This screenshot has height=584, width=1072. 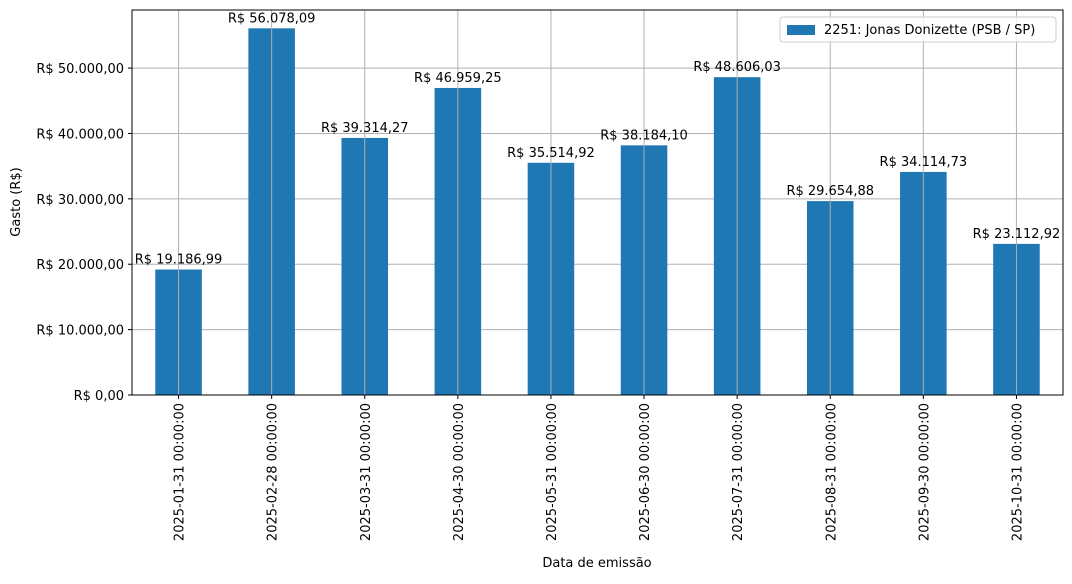 What do you see at coordinates (80, 69) in the screenshot?
I see `y-tick-label: R$ 50.000,00` at bounding box center [80, 69].